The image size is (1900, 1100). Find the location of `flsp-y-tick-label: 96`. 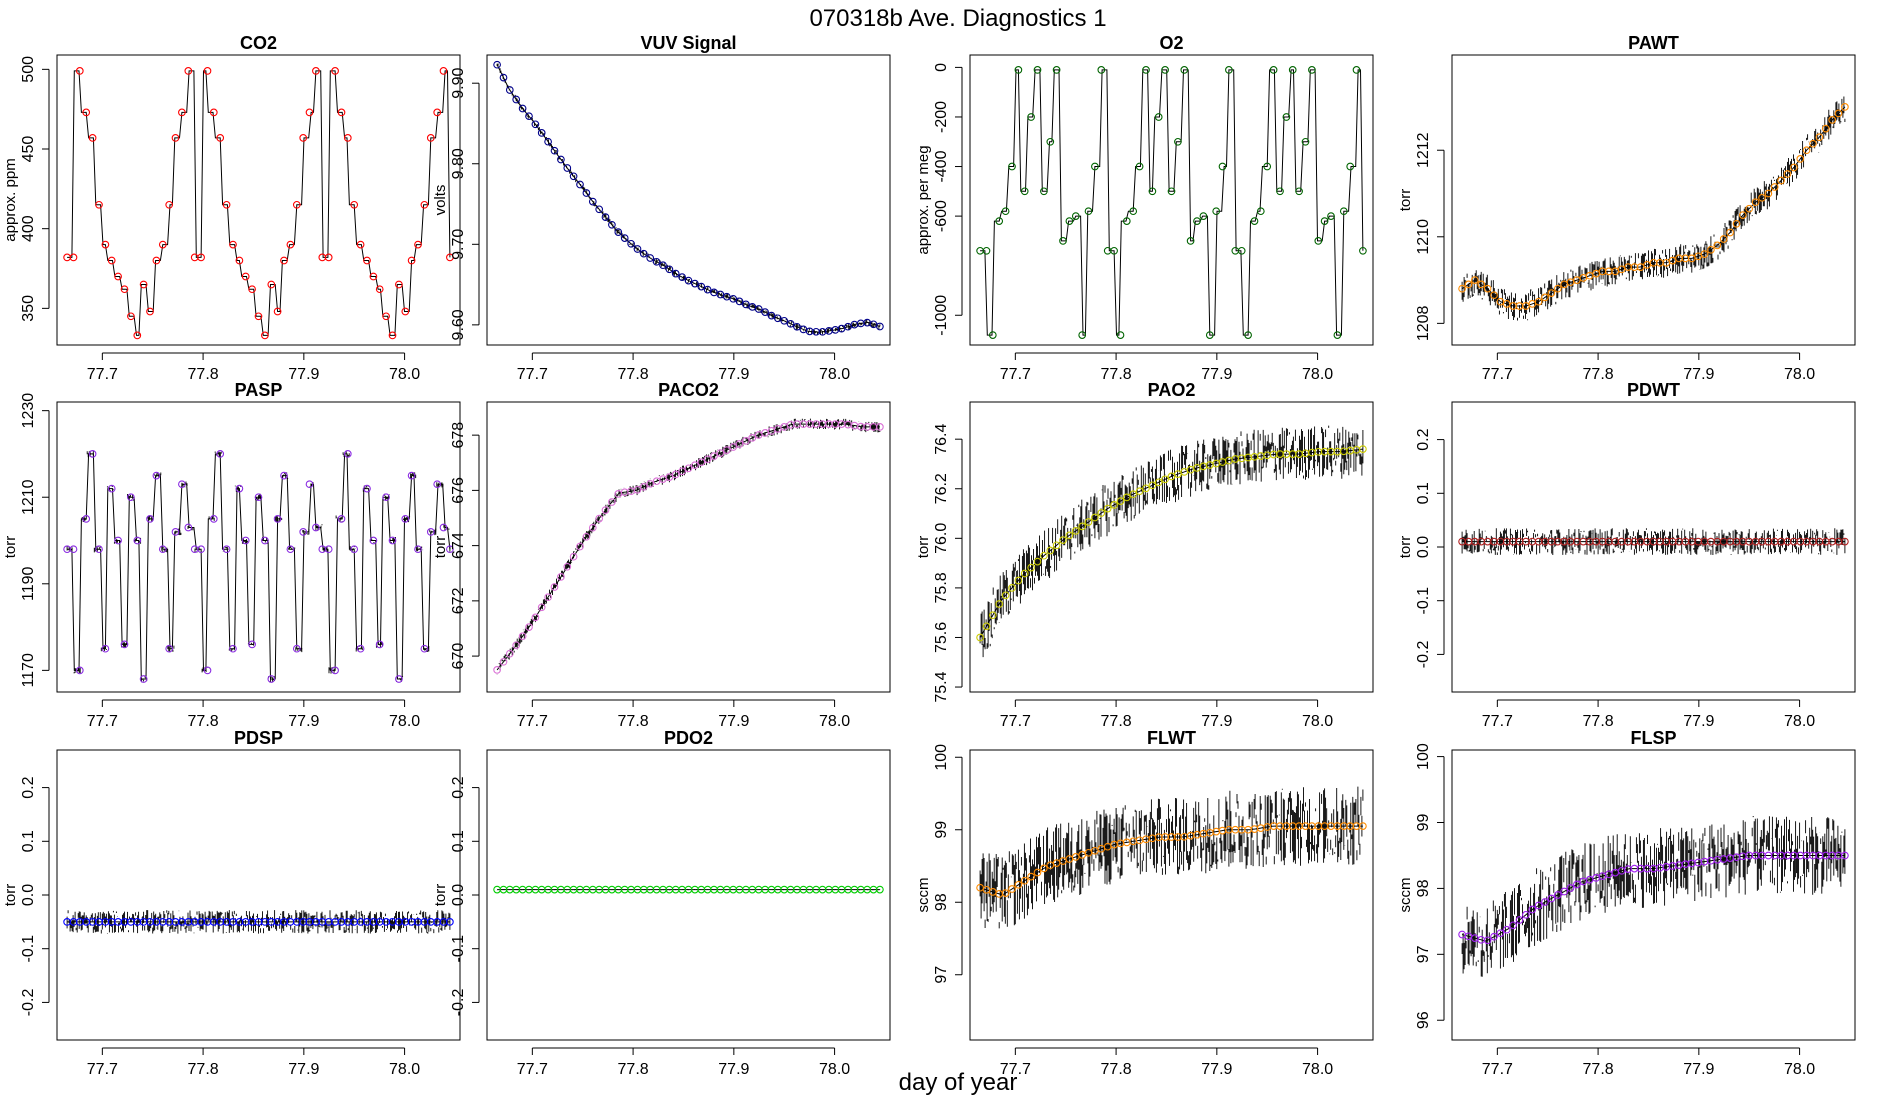

flsp-y-tick-label: 96 is located at coordinates (1423, 1020).